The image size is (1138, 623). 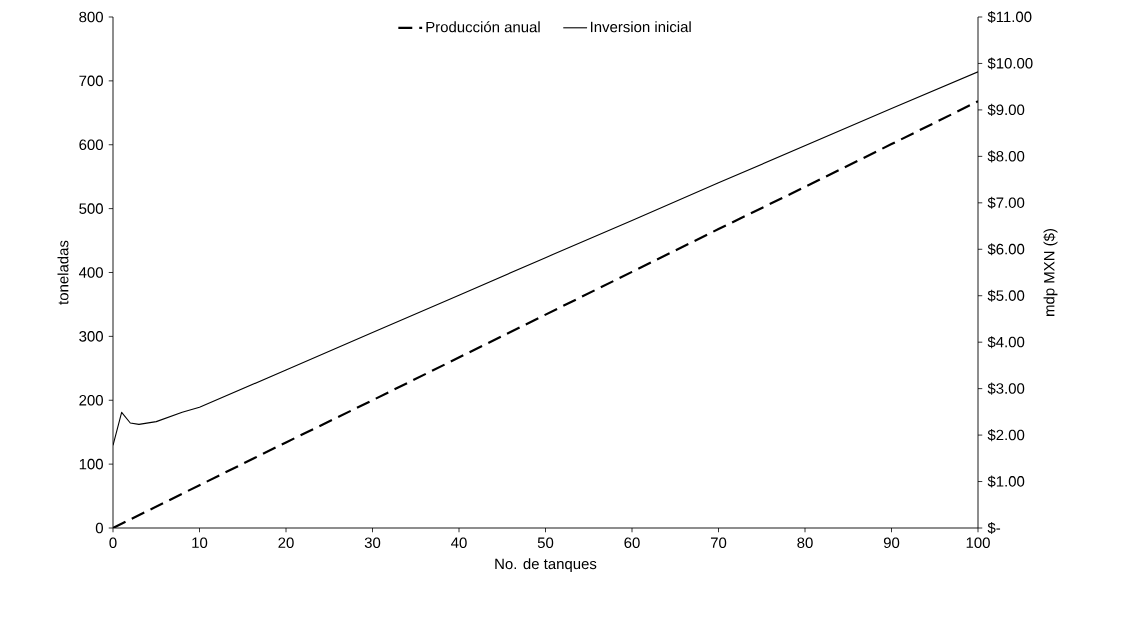 What do you see at coordinates (546, 565) in the screenshot?
I see `x-axis-title: No. de tanques` at bounding box center [546, 565].